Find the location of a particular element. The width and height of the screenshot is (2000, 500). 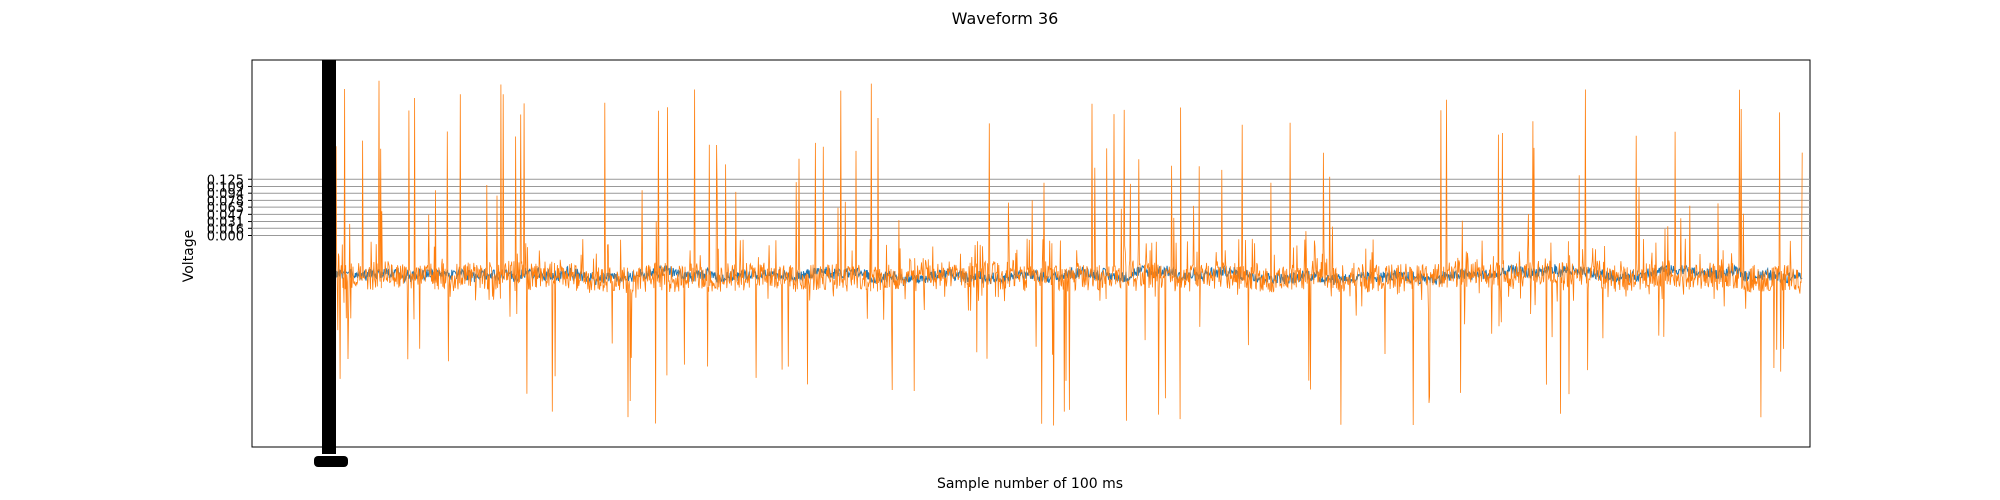

y-axis-label: Voltage is located at coordinates (189, 256).